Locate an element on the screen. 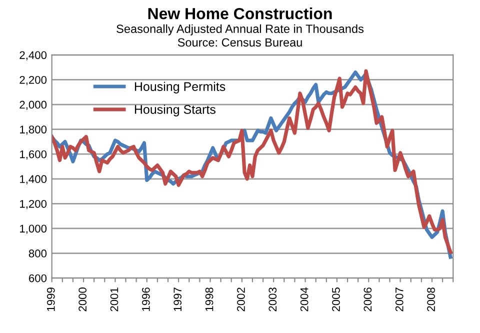 Image resolution: width=480 pixels, height=333 pixels. legend-label: Housing Permits is located at coordinates (180, 88).